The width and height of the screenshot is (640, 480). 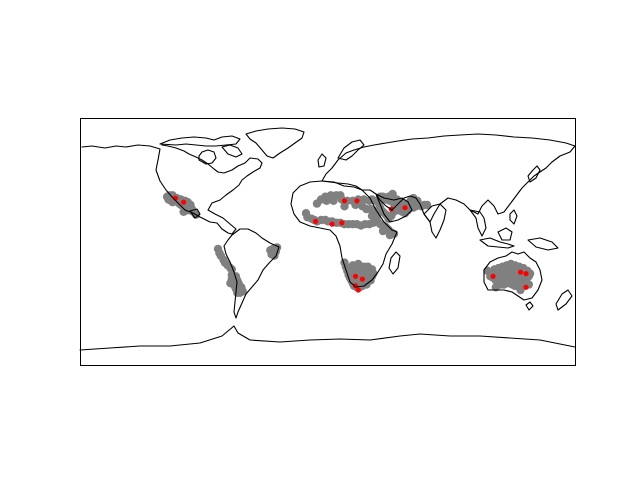 I want to click on coastline-new-guinea, so click(x=543, y=244).